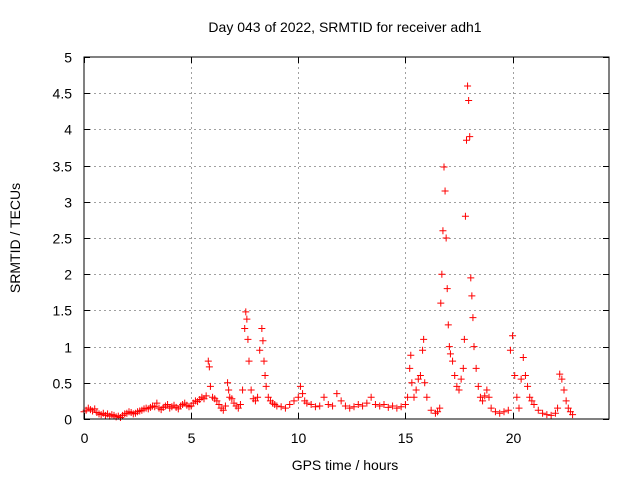 The image size is (640, 480). Describe the element at coordinates (63, 167) in the screenshot. I see `y-tick-label: 3.5` at that location.